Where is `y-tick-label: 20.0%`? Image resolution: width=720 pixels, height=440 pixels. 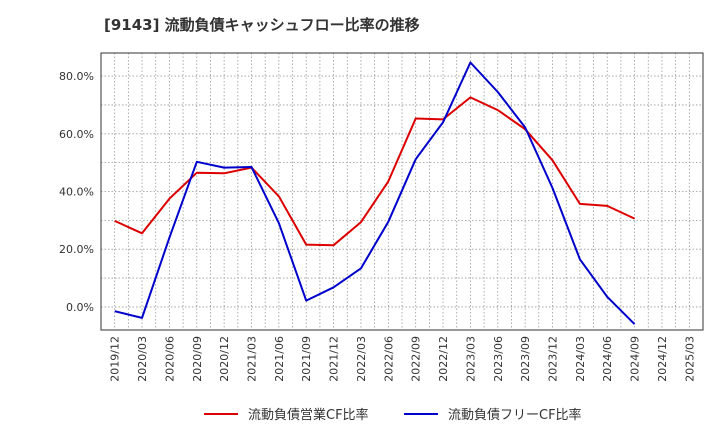 y-tick-label: 20.0% is located at coordinates (76, 249).